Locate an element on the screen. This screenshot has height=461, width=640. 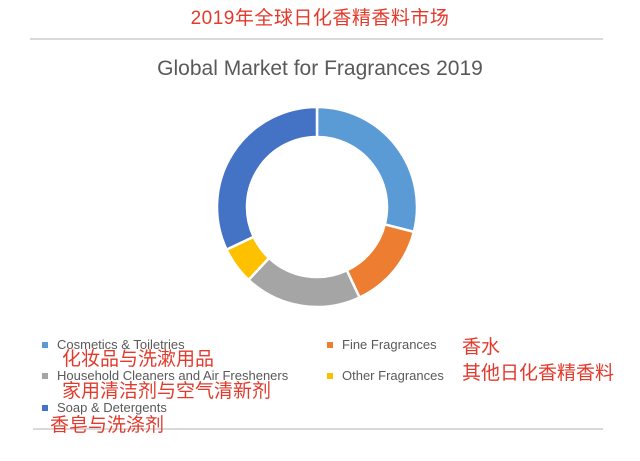
donut-segment-cosmetics-toiletries is located at coordinates (367, 169).